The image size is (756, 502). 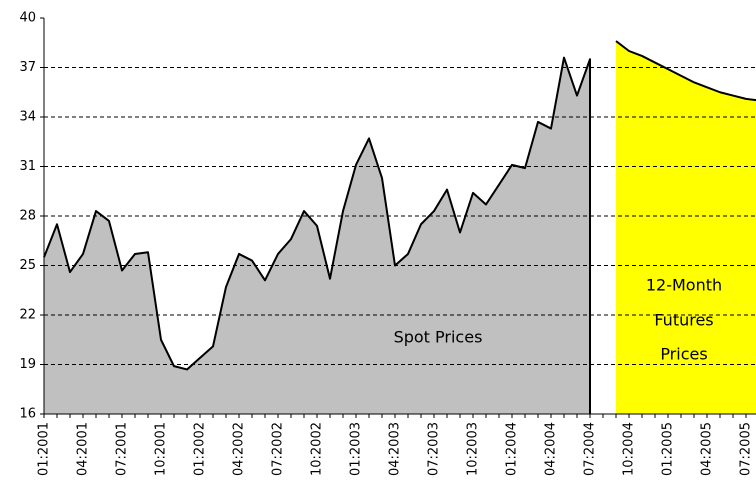 I want to click on x-tick-label: 07:2002, so click(x=278, y=449).